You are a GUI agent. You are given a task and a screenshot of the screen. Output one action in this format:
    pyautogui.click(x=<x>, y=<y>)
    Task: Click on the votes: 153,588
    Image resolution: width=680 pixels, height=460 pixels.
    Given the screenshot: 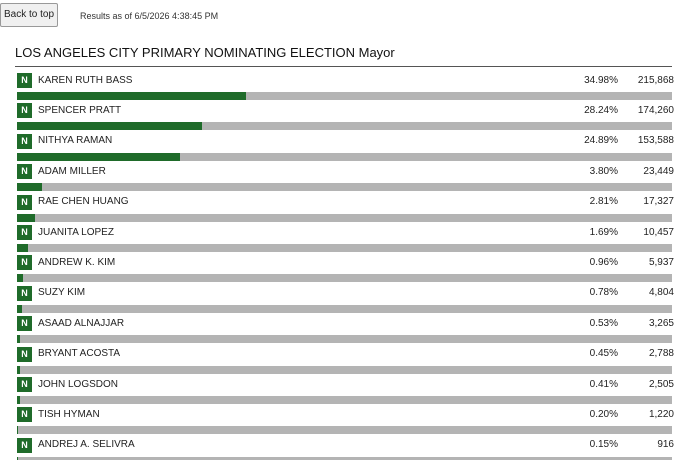 What is the action you would take?
    pyautogui.click(x=655, y=141)
    